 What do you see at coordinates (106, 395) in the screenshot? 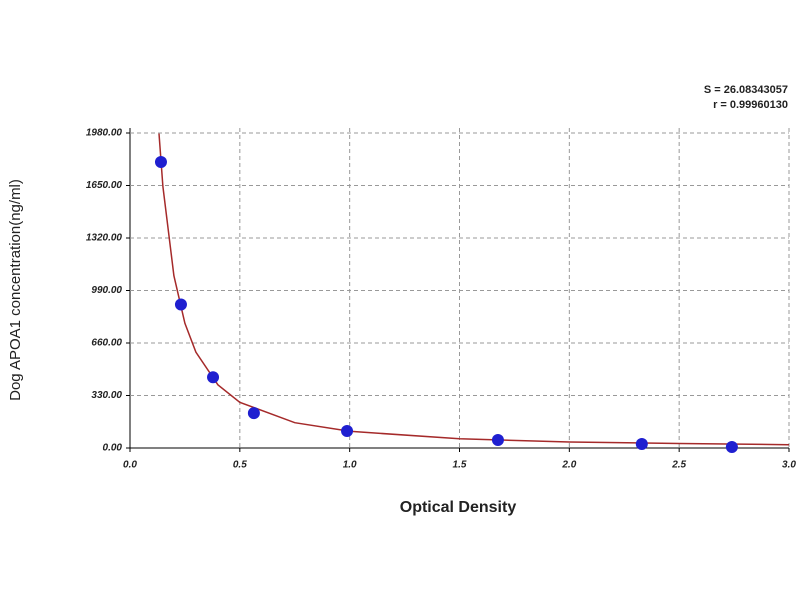
I see `y-tick-label: 330.00` at bounding box center [106, 395].